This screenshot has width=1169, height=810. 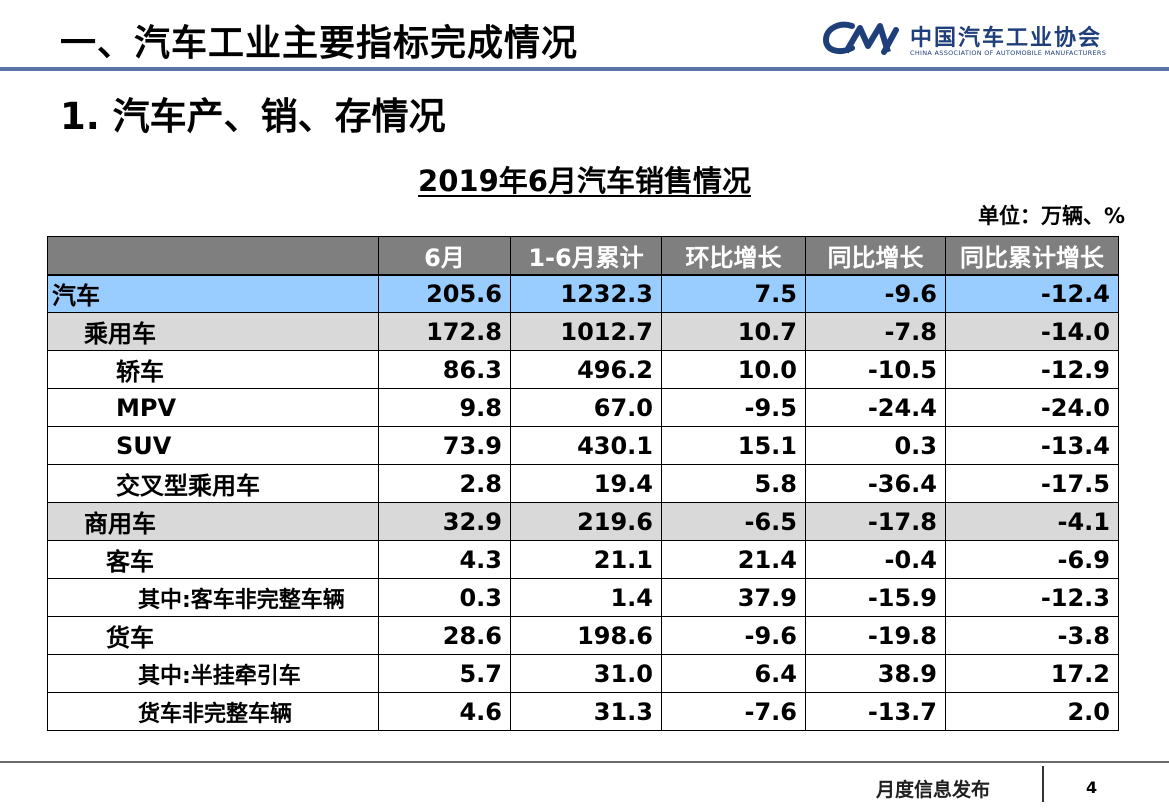 I want to click on cell-mom: 10.0, so click(x=733, y=369).